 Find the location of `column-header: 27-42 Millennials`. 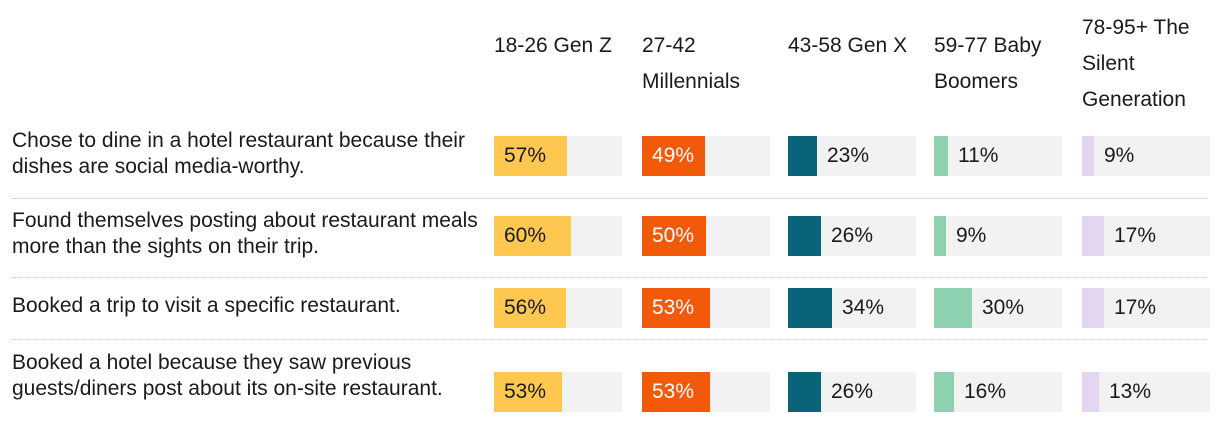

column-header: 27-42 Millennials is located at coordinates (691, 63).